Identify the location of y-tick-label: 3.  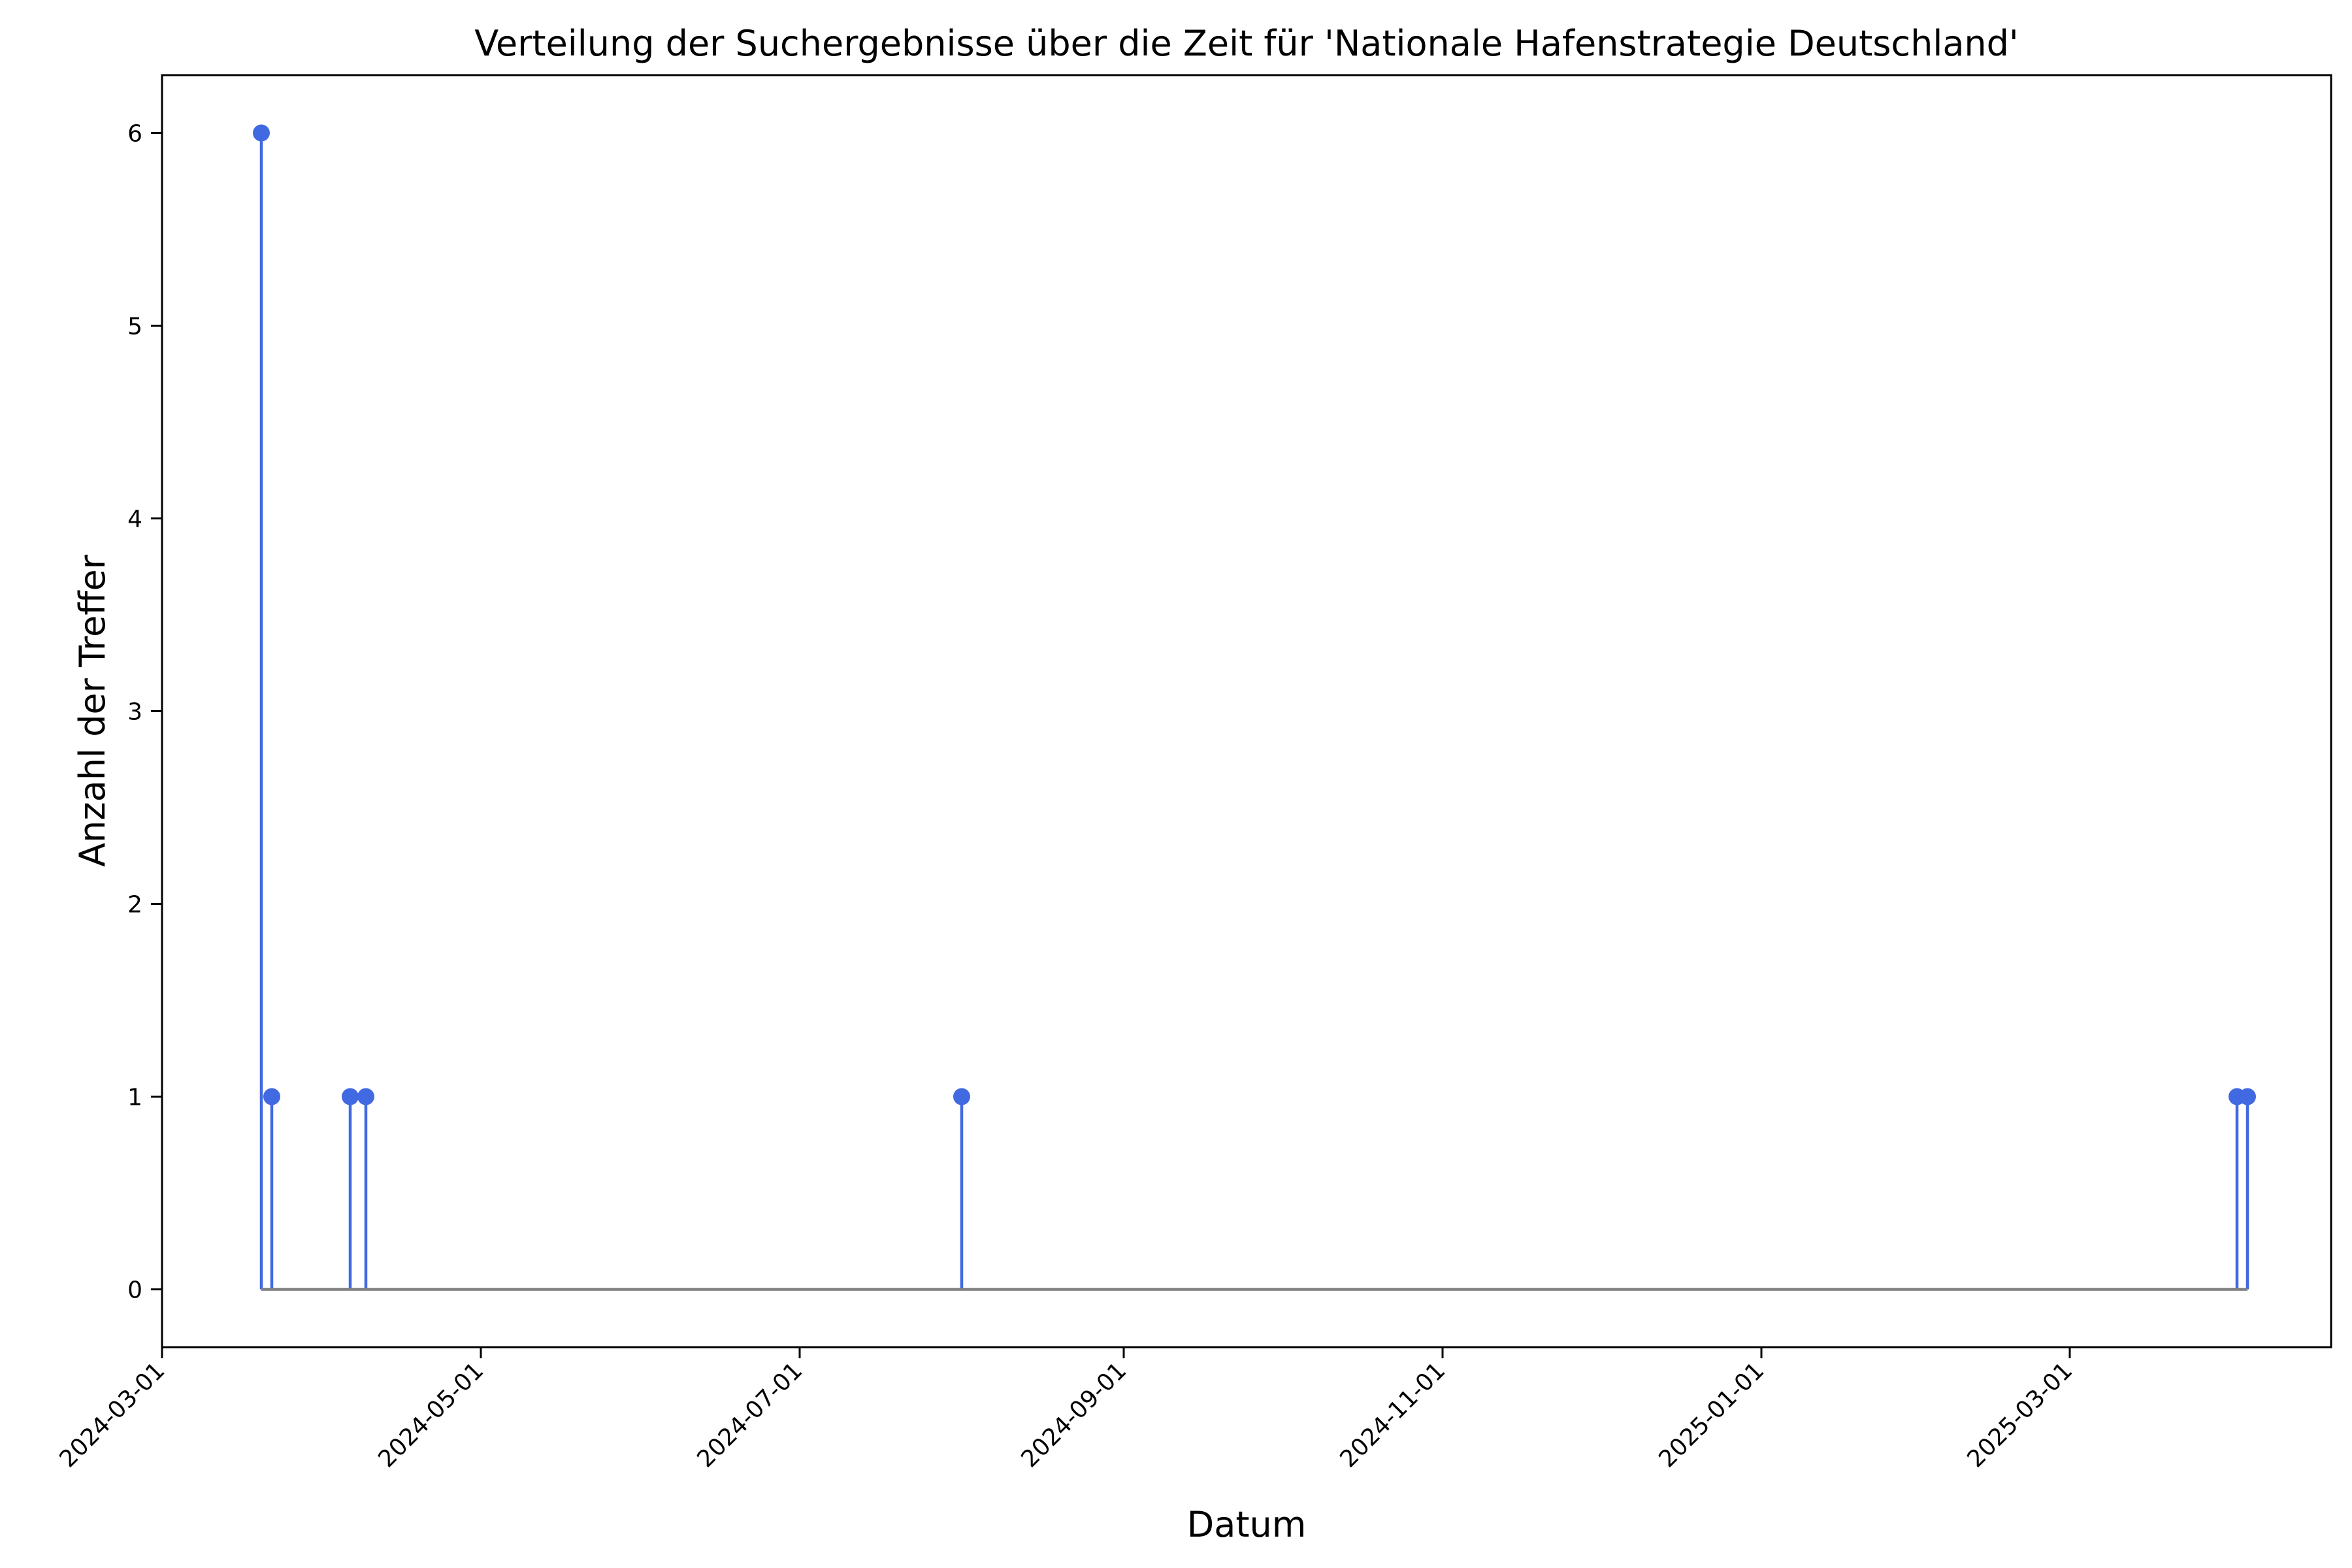
(134, 712).